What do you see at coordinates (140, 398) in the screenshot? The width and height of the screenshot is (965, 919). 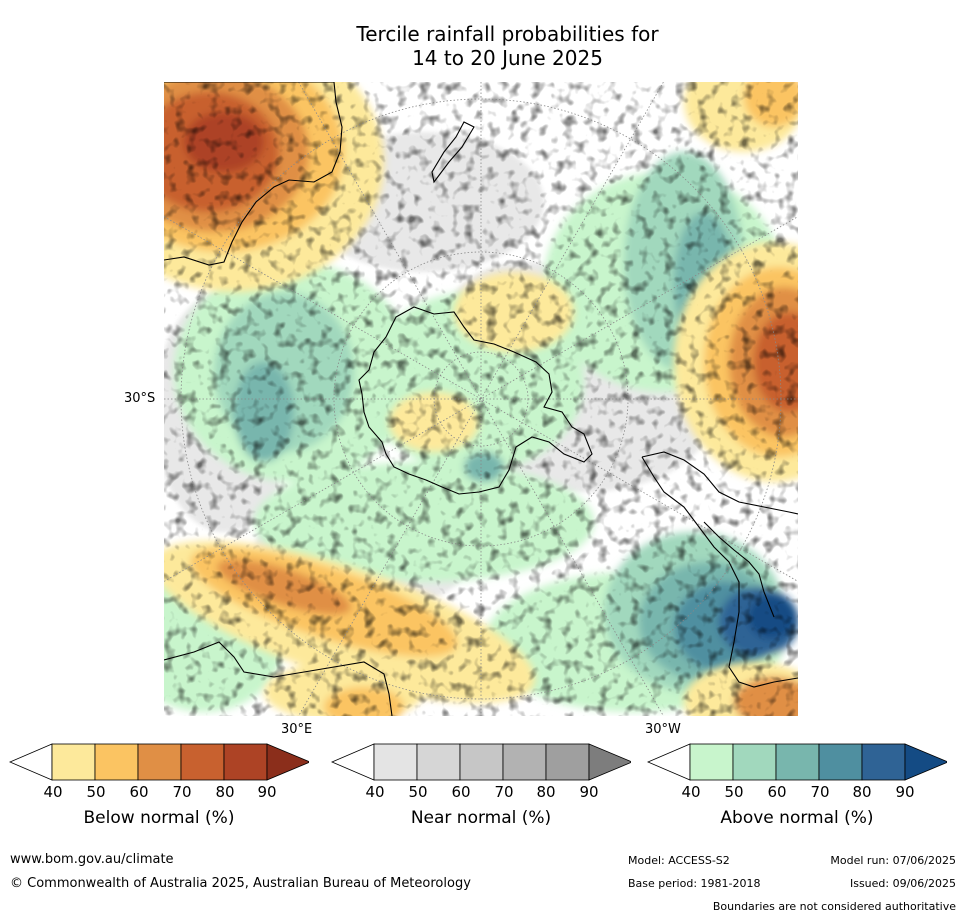 I see `lat-label-30s: 30°S` at bounding box center [140, 398].